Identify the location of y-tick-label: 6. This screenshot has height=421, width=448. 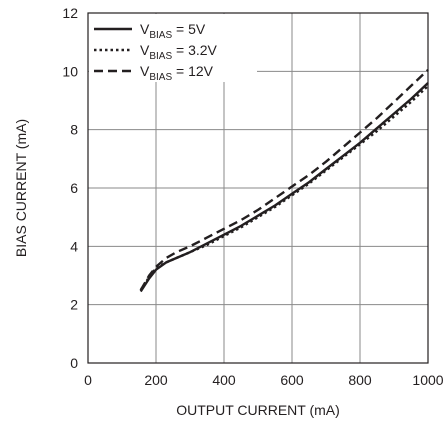
(74, 188).